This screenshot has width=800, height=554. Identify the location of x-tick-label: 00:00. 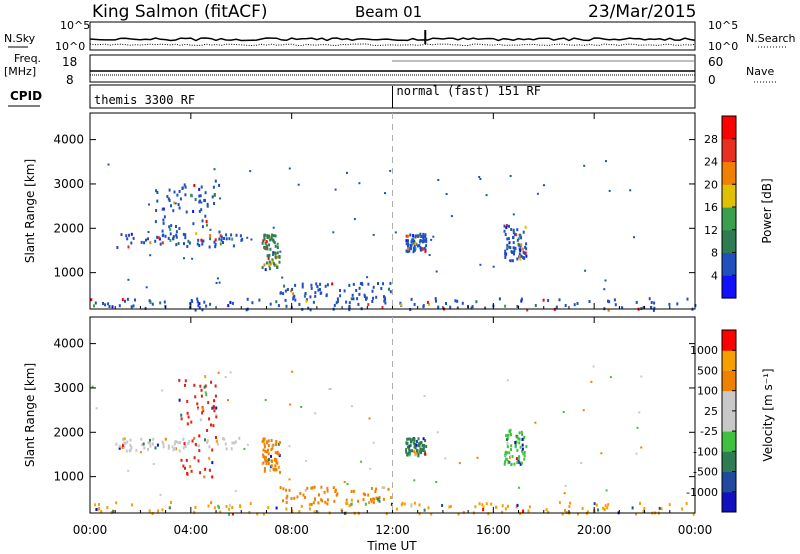
(90, 530).